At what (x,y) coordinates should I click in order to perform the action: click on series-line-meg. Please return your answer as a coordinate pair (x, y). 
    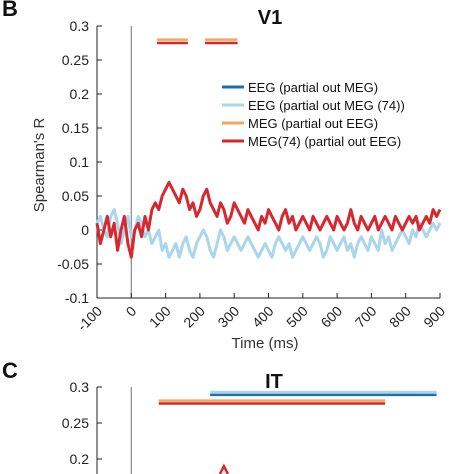
    Looking at the image, I should click on (268, 220).